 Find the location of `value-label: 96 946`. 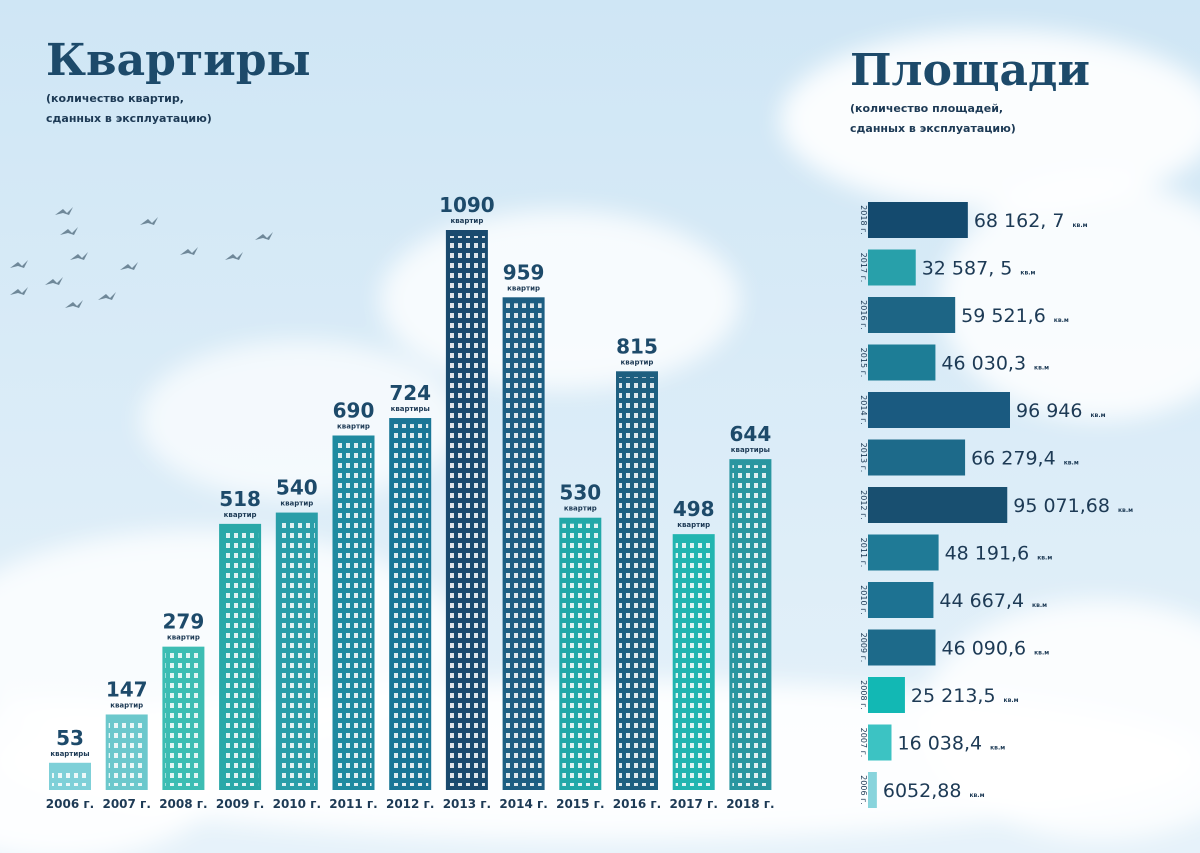

value-label: 96 946 is located at coordinates (1049, 411).